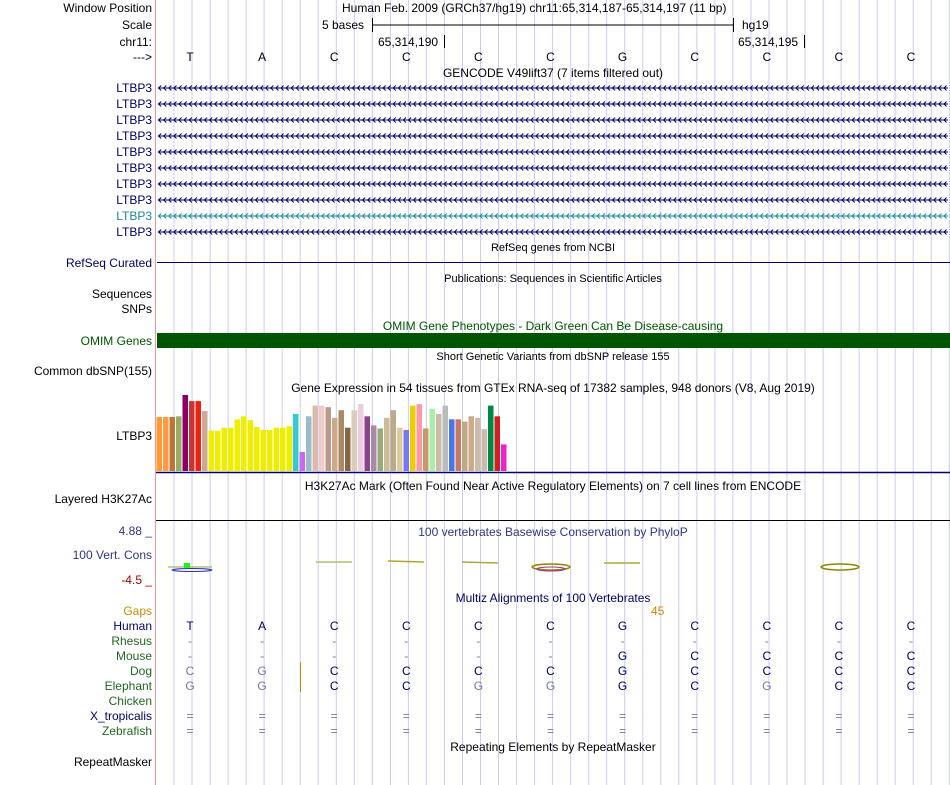  What do you see at coordinates (553, 598) in the screenshot?
I see `multiz-title: Multiz Alignments of 100 Vertebrates` at bounding box center [553, 598].